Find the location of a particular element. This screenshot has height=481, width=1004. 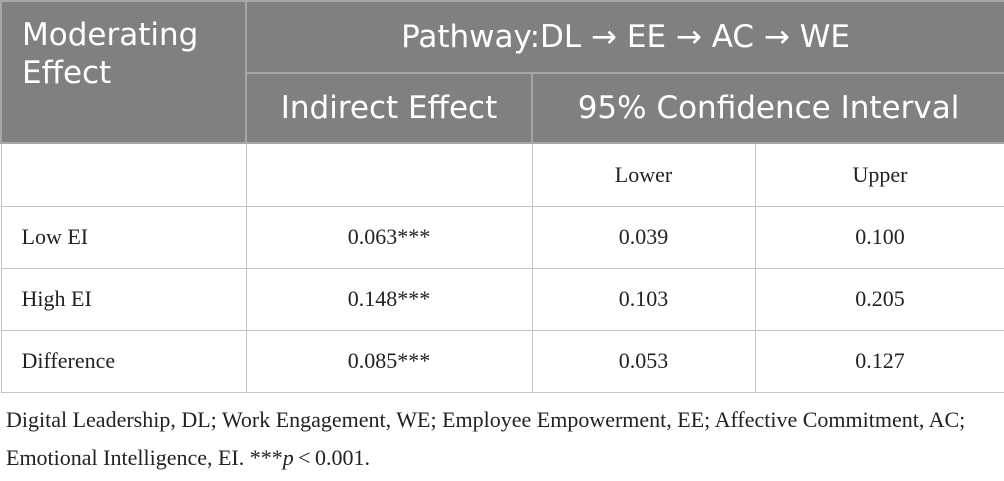

subheader-row: Lower Upper is located at coordinates (502, 174).